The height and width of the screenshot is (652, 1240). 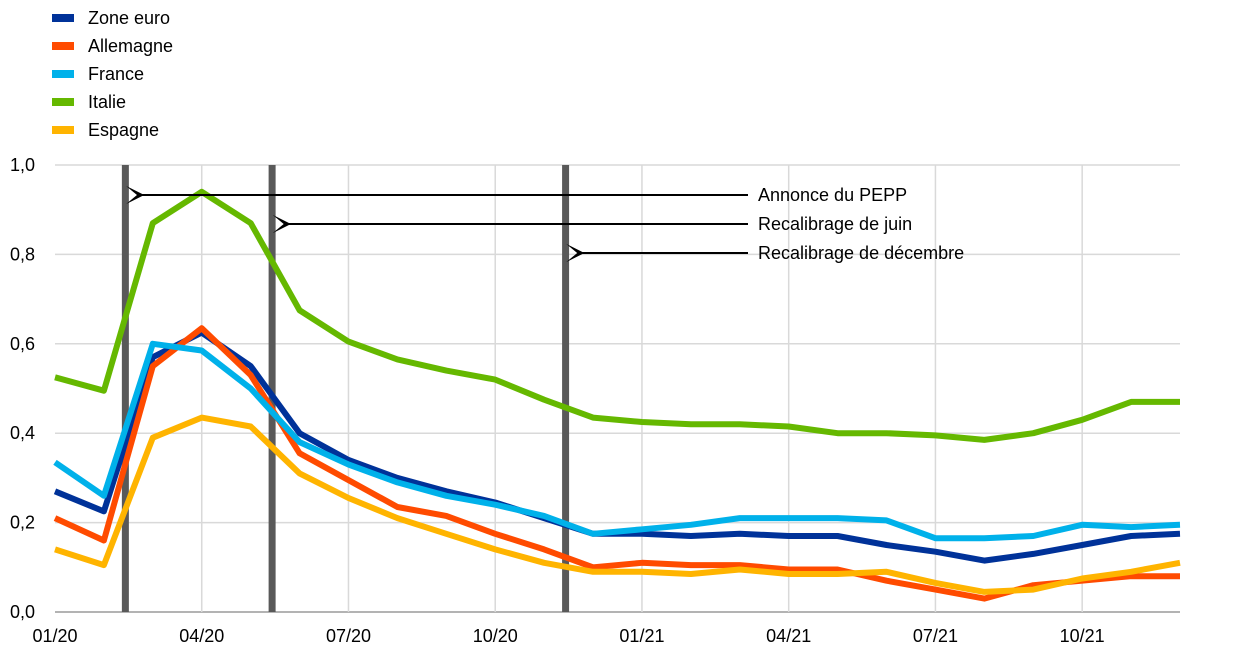 I want to click on y-tick-label: 0,8, so click(x=22, y=254).